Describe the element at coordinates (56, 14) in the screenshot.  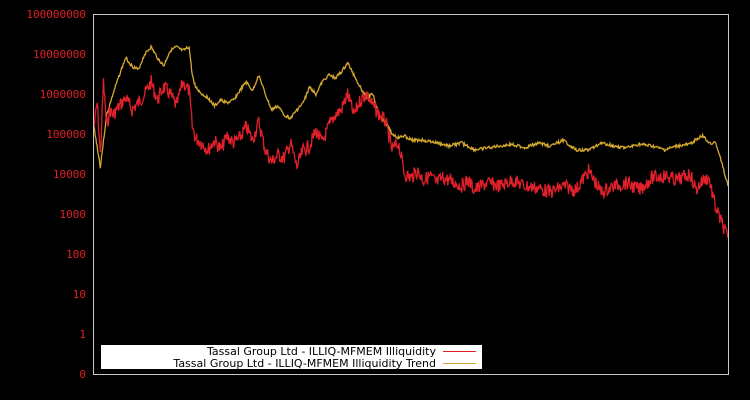
I see `y-tick-label: 100000000` at that location.